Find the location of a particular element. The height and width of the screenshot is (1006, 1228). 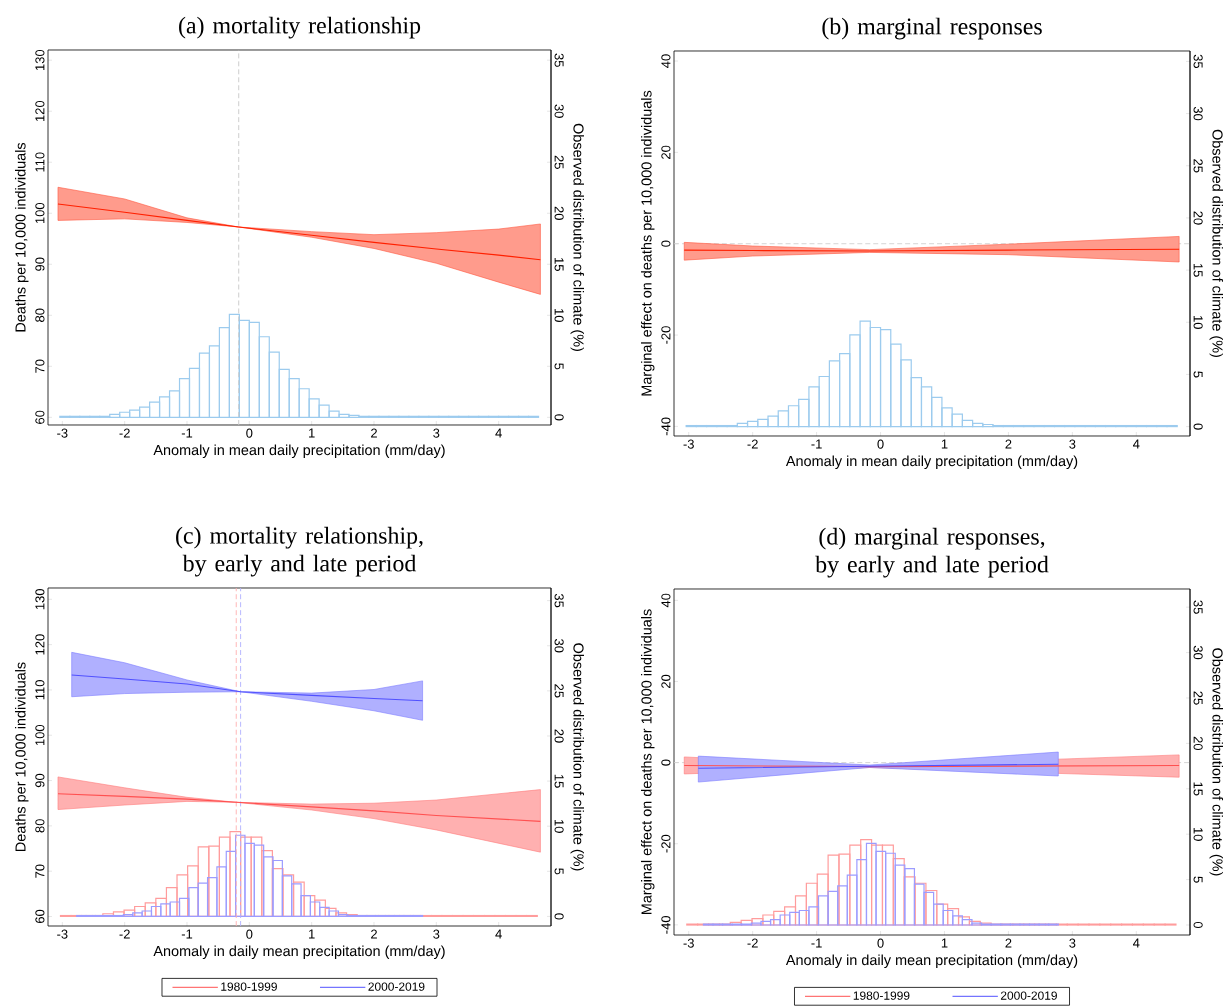

chart-title: (a) mortality relationship is located at coordinates (300, 27).